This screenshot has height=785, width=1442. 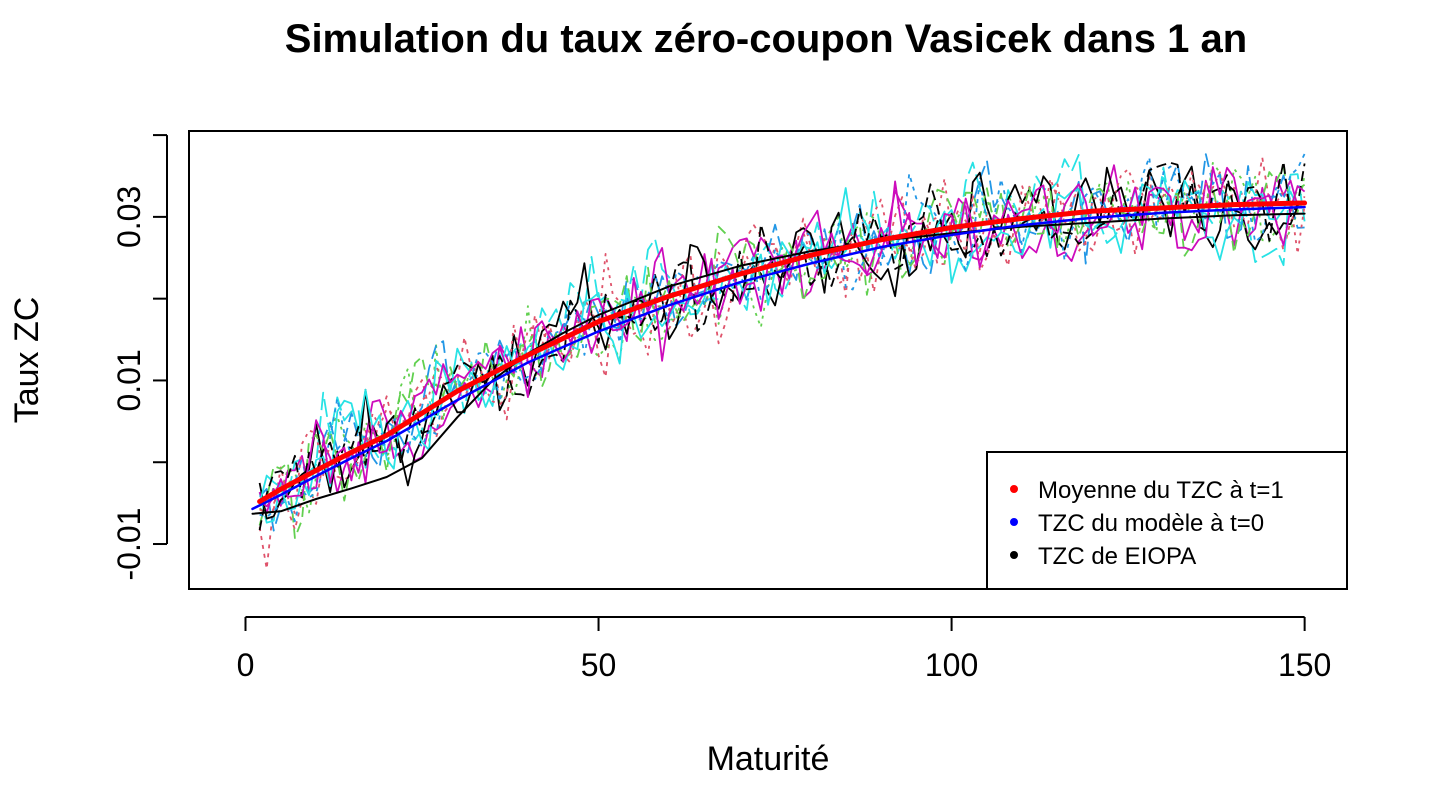 I want to click on y-axis-label: Taux ZC, so click(x=27, y=360).